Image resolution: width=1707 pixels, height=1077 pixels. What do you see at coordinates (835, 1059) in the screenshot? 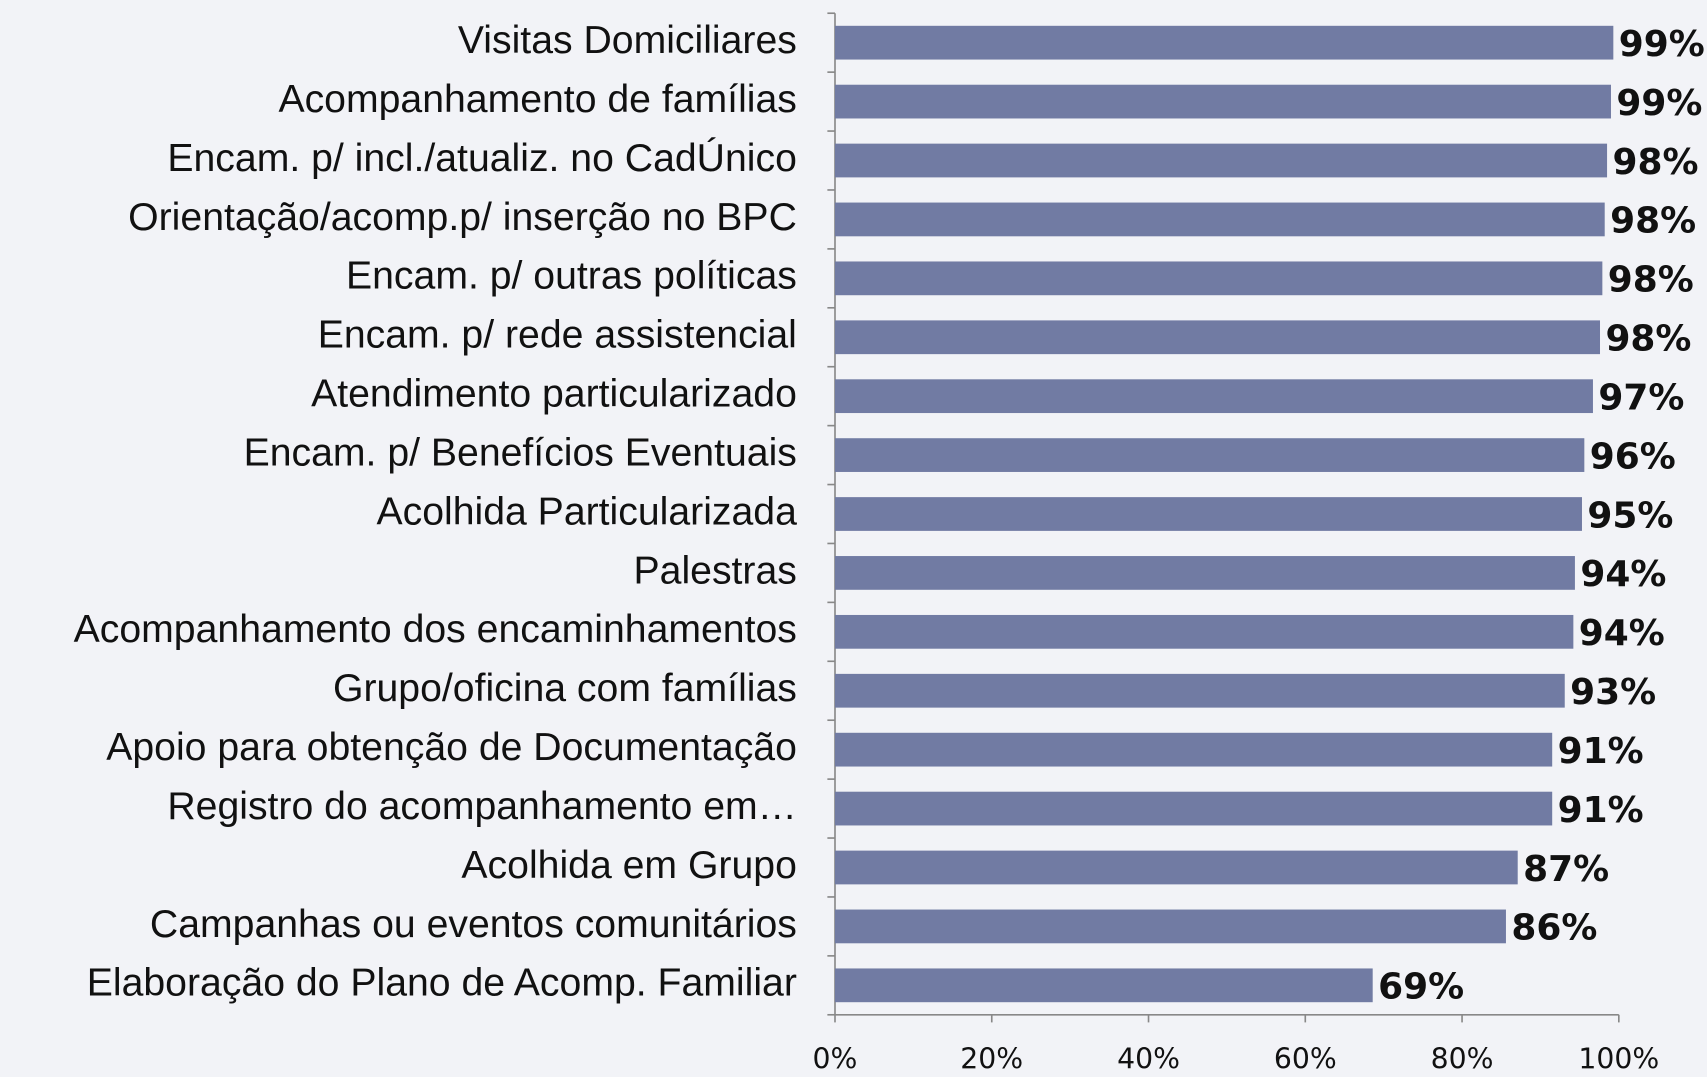
I see `x-tick-label: 0%` at bounding box center [835, 1059].